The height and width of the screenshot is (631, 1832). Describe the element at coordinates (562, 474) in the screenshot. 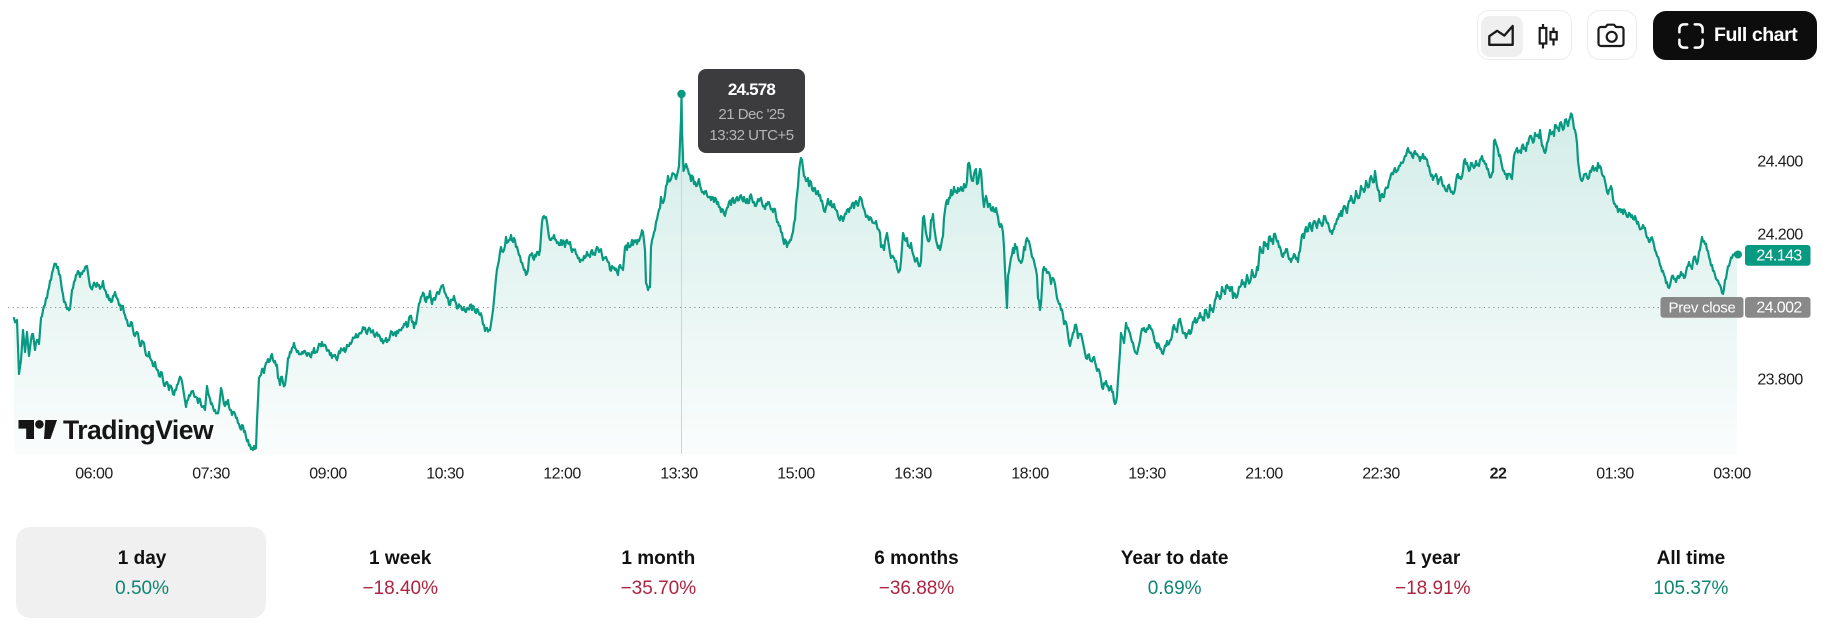

I see `svg-text: 12:00` at that location.